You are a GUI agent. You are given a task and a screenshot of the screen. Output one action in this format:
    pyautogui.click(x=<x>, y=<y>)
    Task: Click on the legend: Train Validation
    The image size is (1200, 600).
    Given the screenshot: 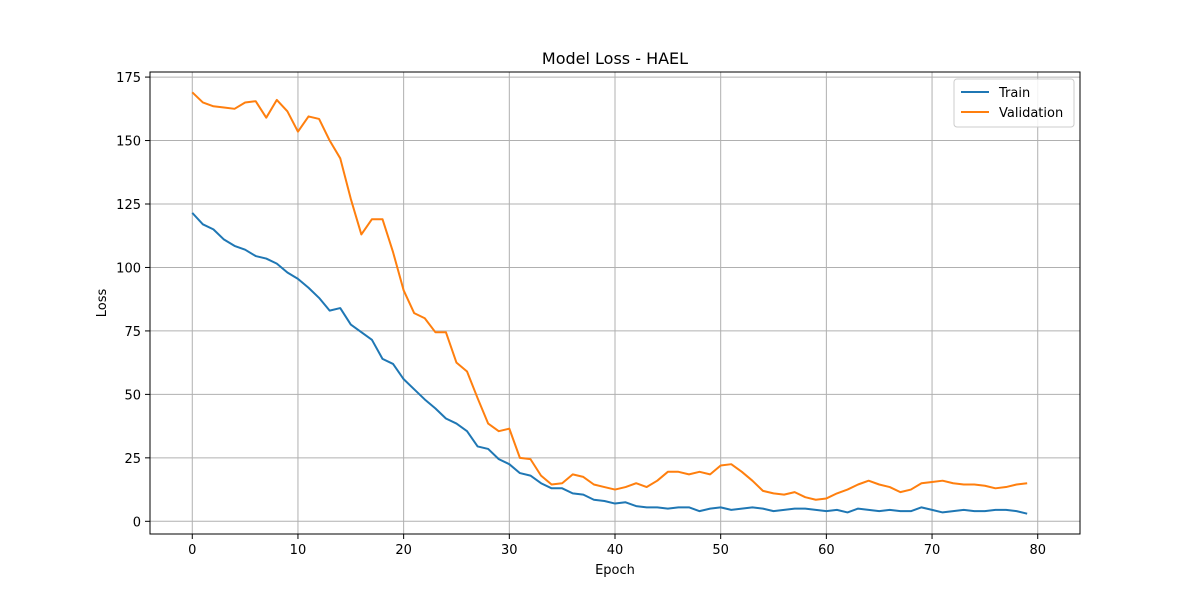 What is the action you would take?
    pyautogui.click(x=1014, y=103)
    